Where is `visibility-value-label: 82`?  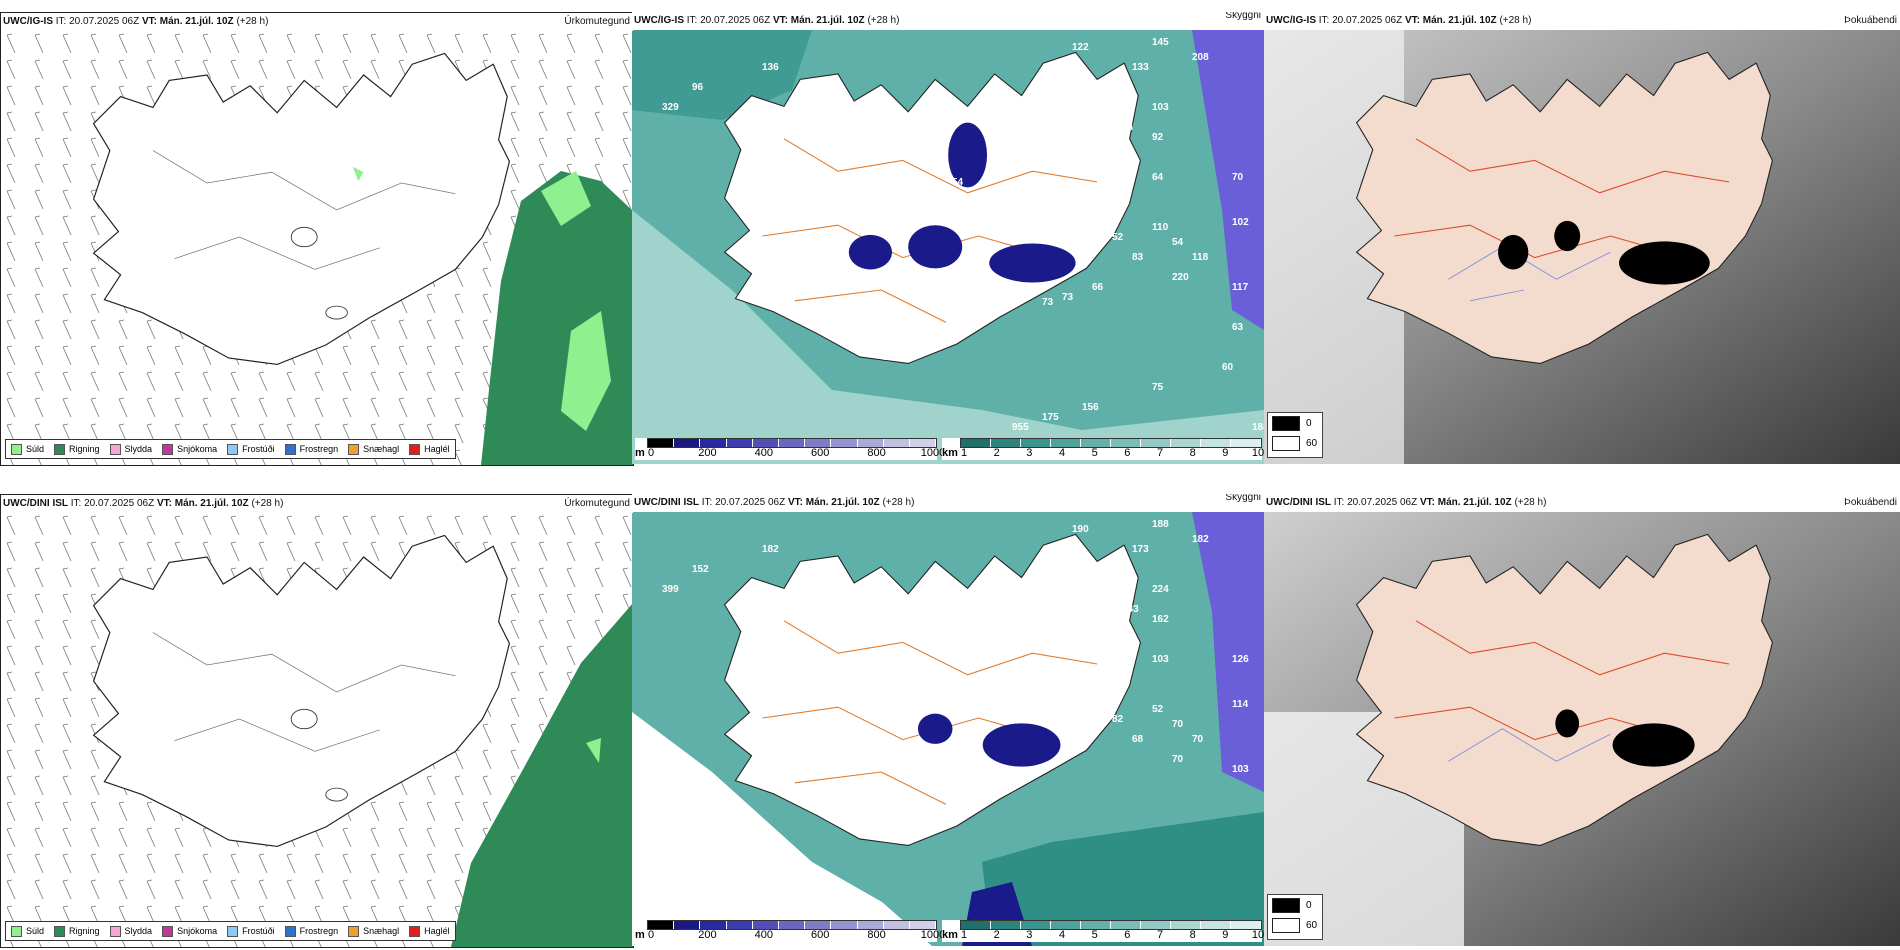 visibility-value-label: 82 is located at coordinates (1118, 719).